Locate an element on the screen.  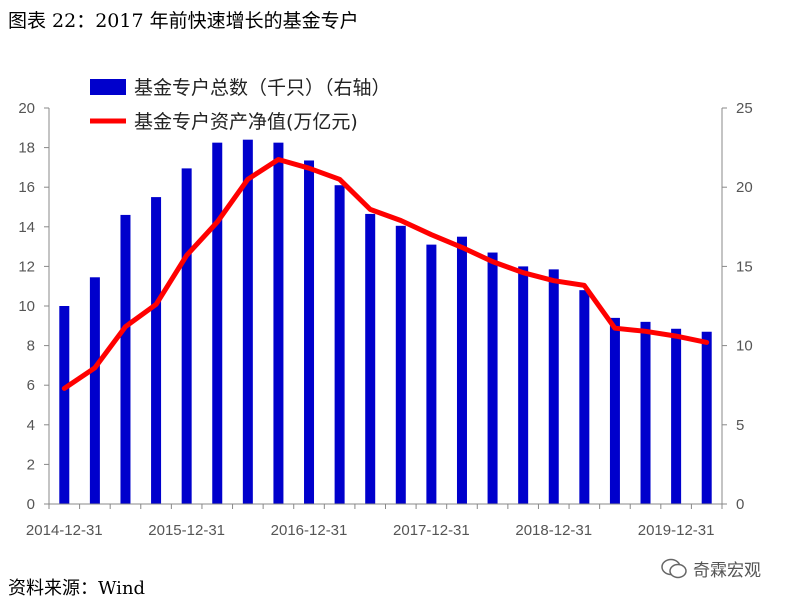
y-left-tick-label: 6 is located at coordinates (31, 385).